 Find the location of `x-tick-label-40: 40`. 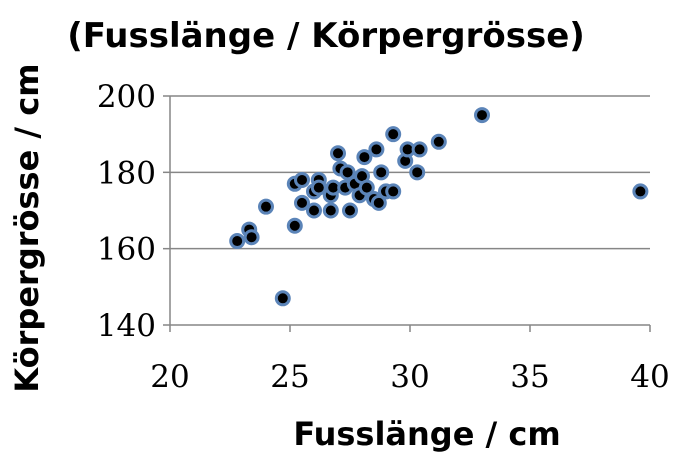

x-tick-label-40: 40 is located at coordinates (649, 377).